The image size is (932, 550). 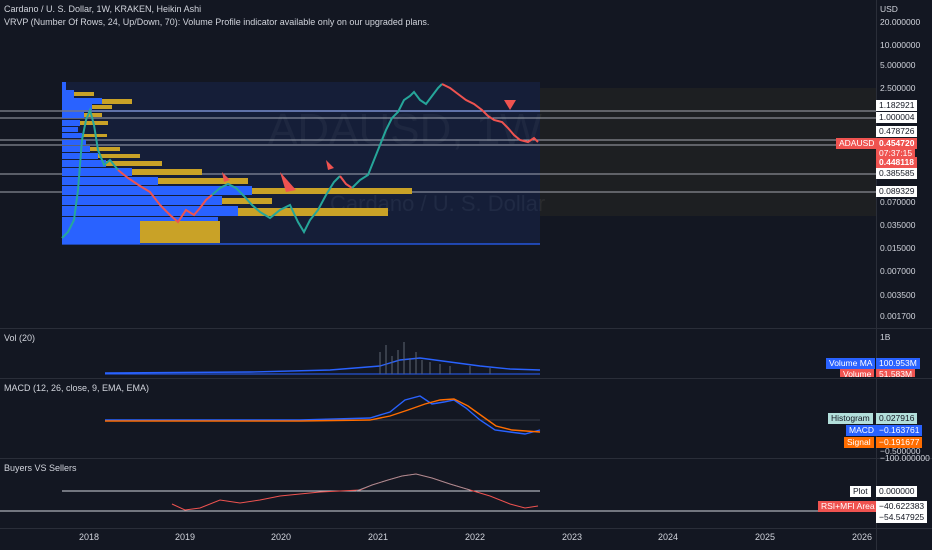 What do you see at coordinates (902, 506) in the screenshot?
I see `rsi-mfi-value: −40.622383` at bounding box center [902, 506].